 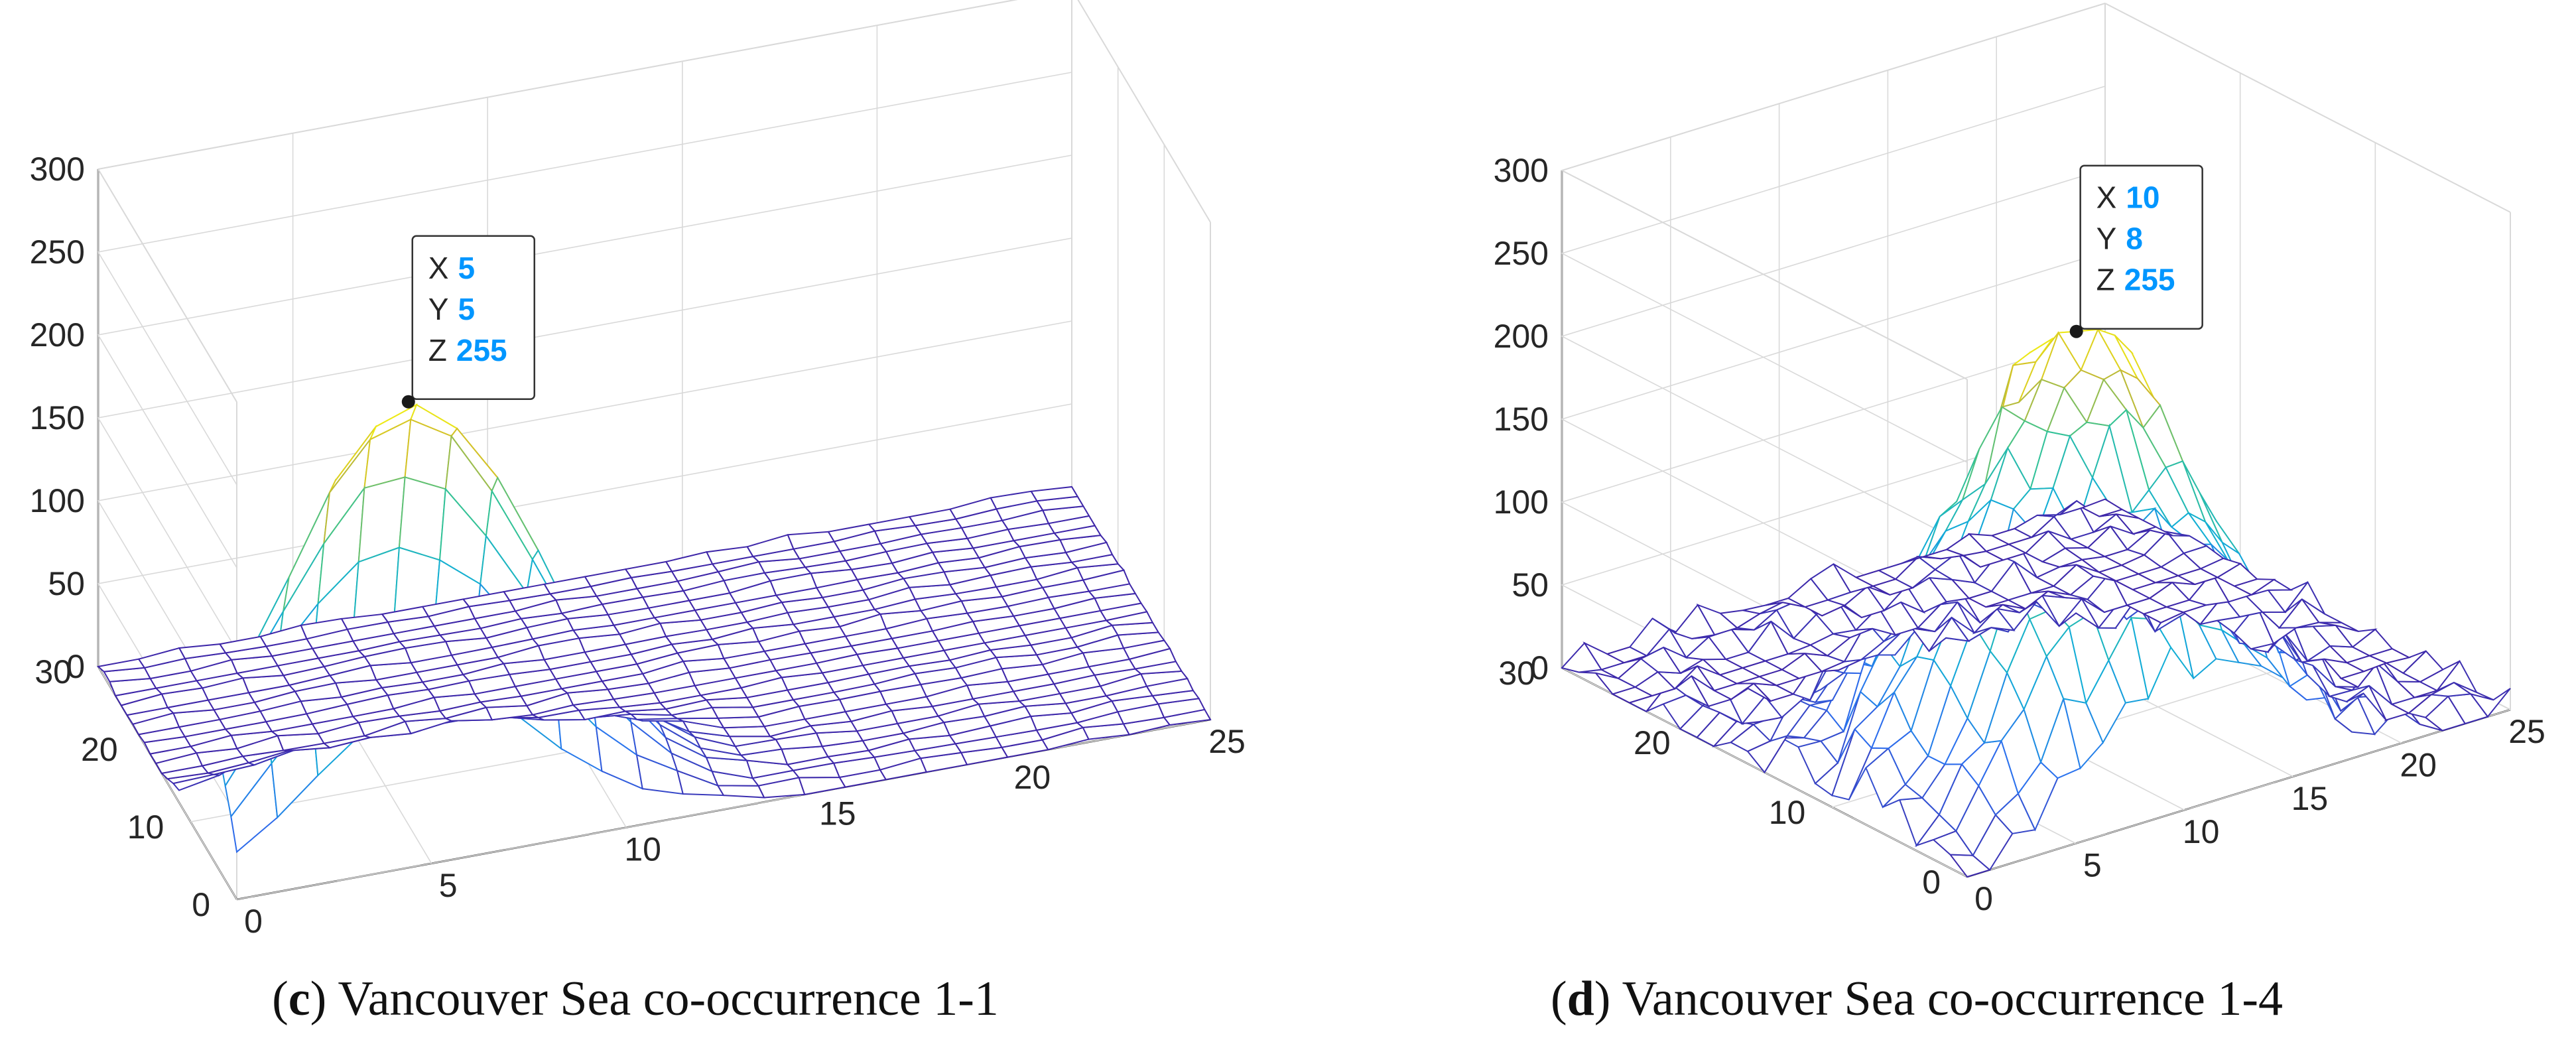 I want to click on panel-caption: (c) Vancouver Sea co-occurrence 1-1, so click(x=636, y=999).